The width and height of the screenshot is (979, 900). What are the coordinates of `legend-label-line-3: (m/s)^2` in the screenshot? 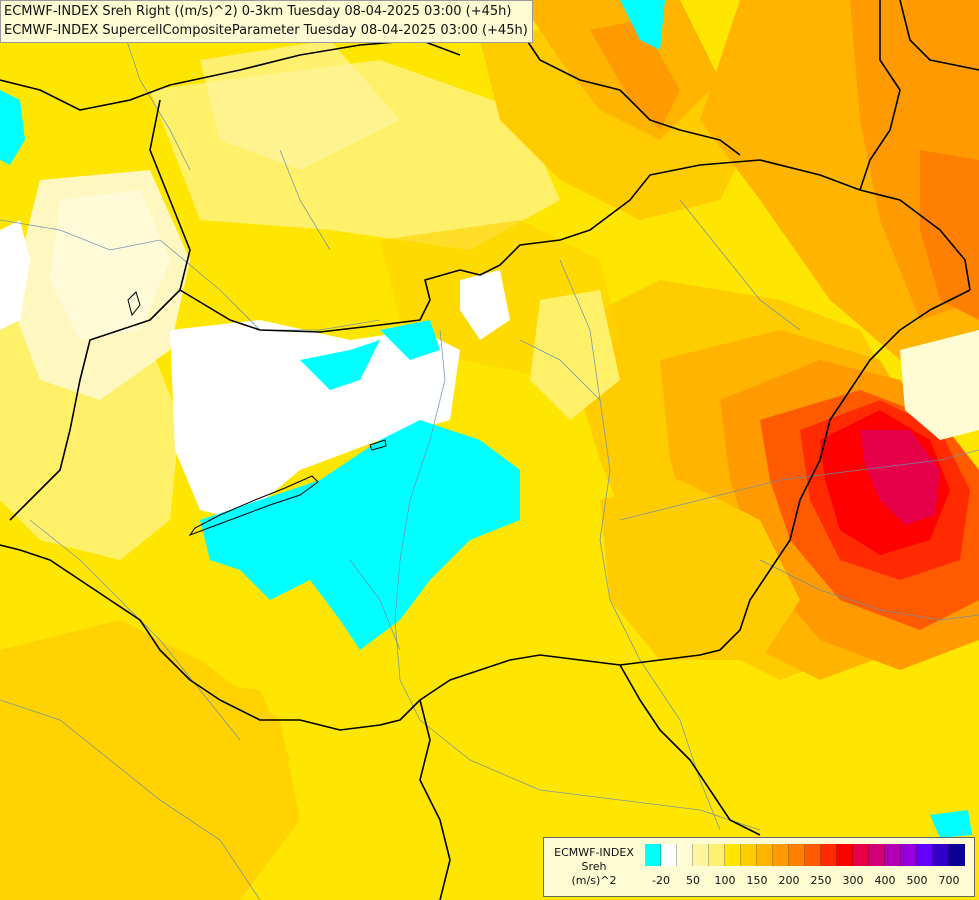 It's located at (594, 880).